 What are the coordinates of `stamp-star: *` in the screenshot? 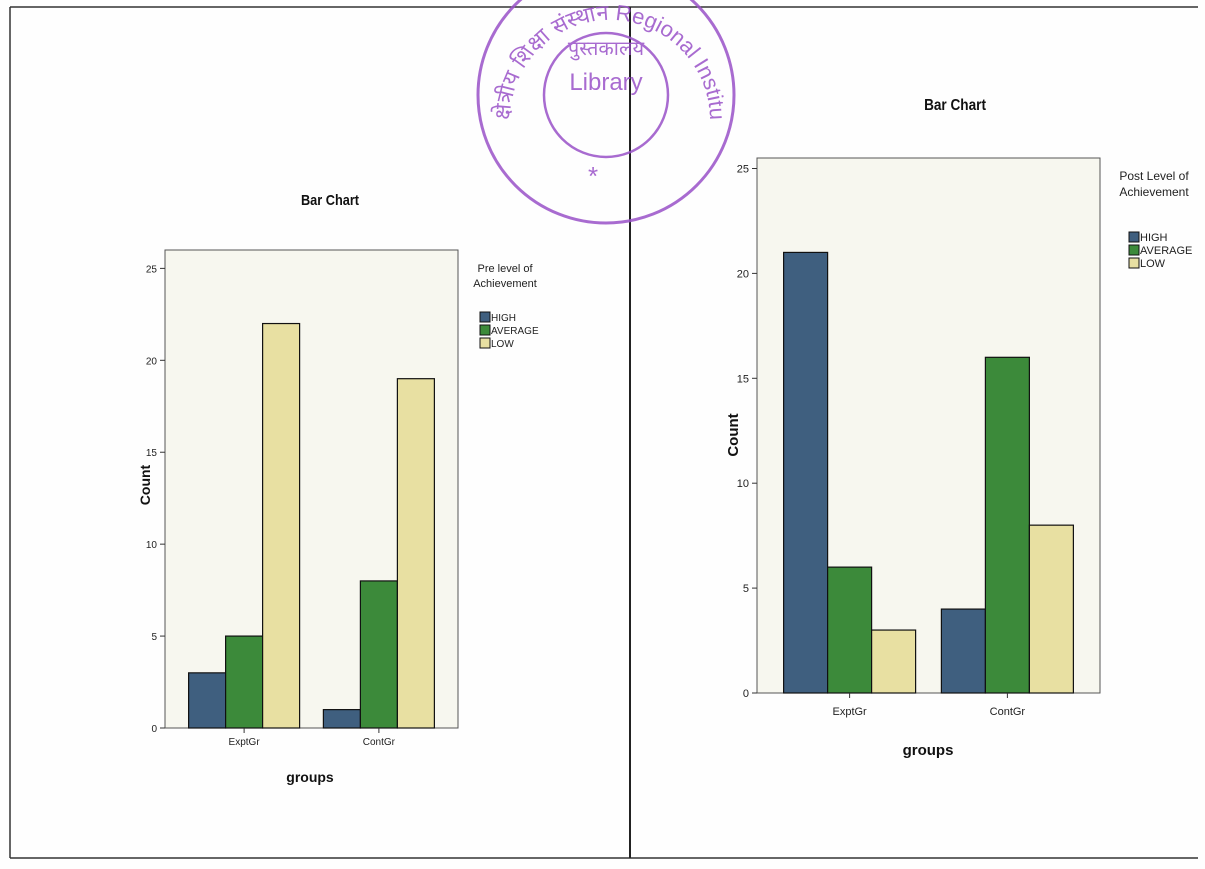 It's located at (593, 176).